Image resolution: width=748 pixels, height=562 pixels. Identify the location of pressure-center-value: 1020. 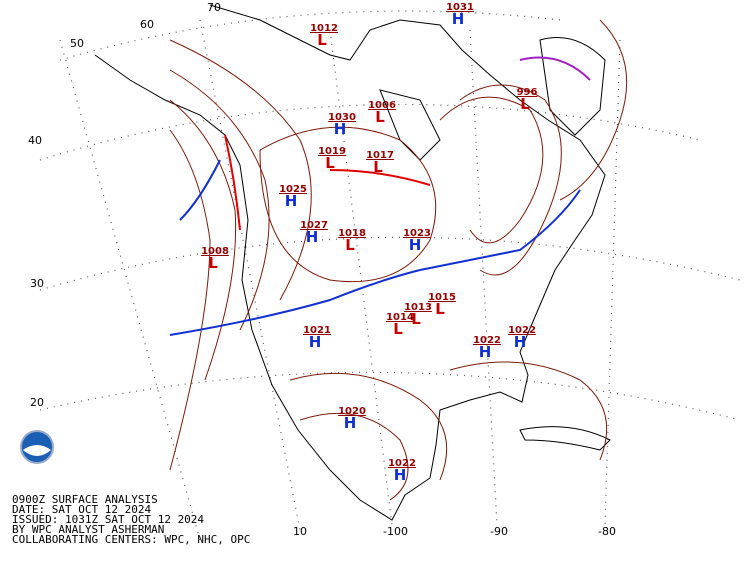
(352, 411).